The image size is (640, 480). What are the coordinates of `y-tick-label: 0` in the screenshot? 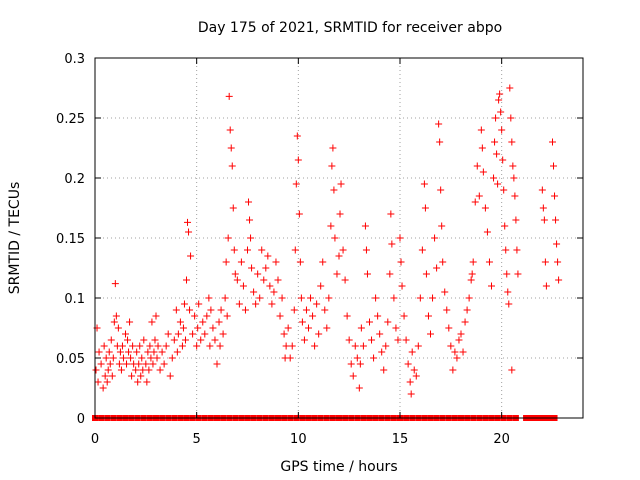 It's located at (81, 419).